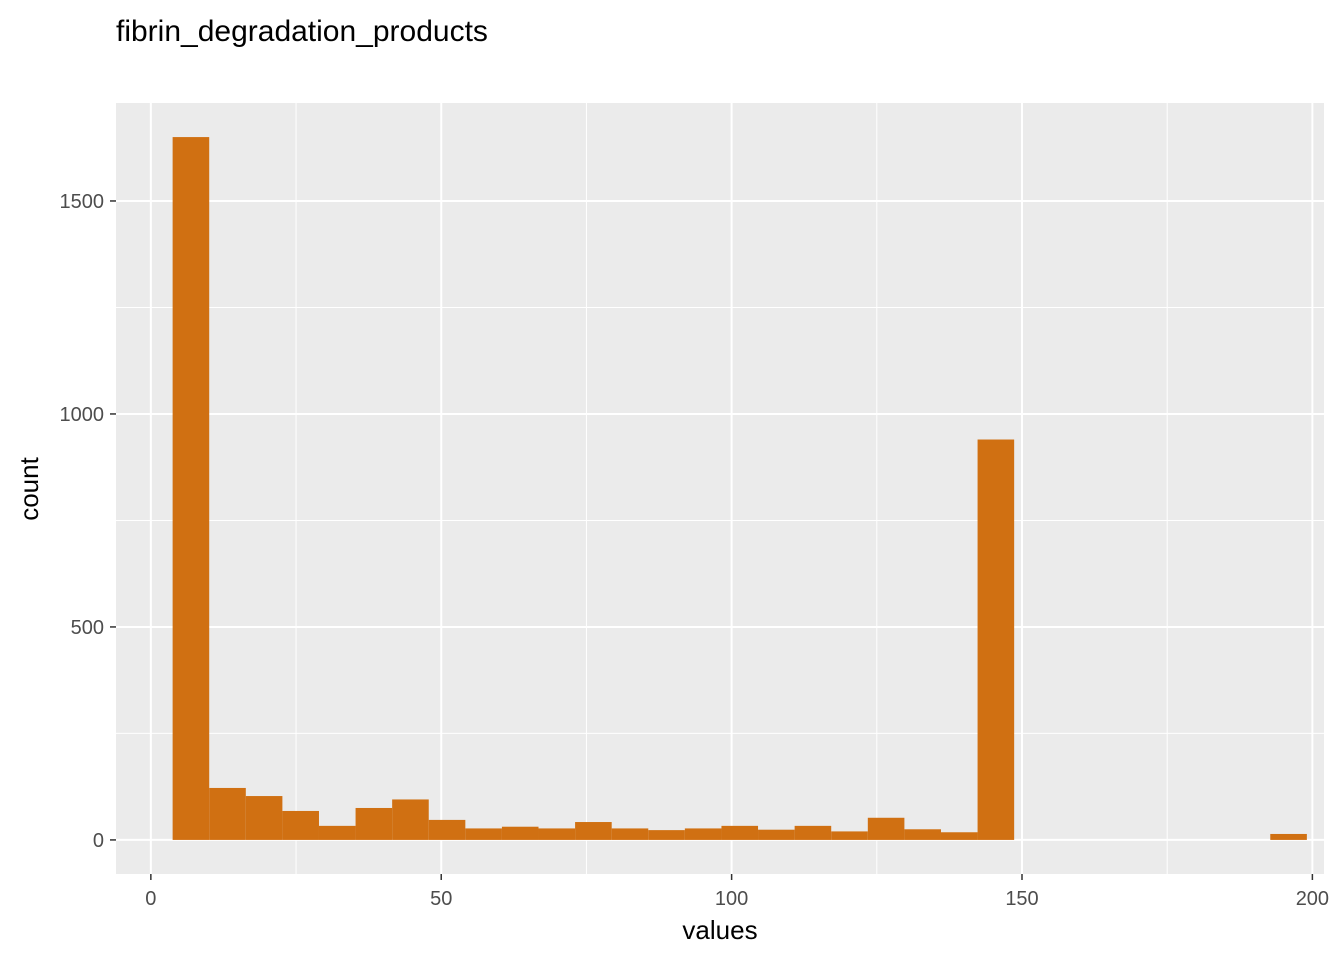 This screenshot has height=960, width=1344. I want to click on x-tick-label: 100, so click(731, 899).